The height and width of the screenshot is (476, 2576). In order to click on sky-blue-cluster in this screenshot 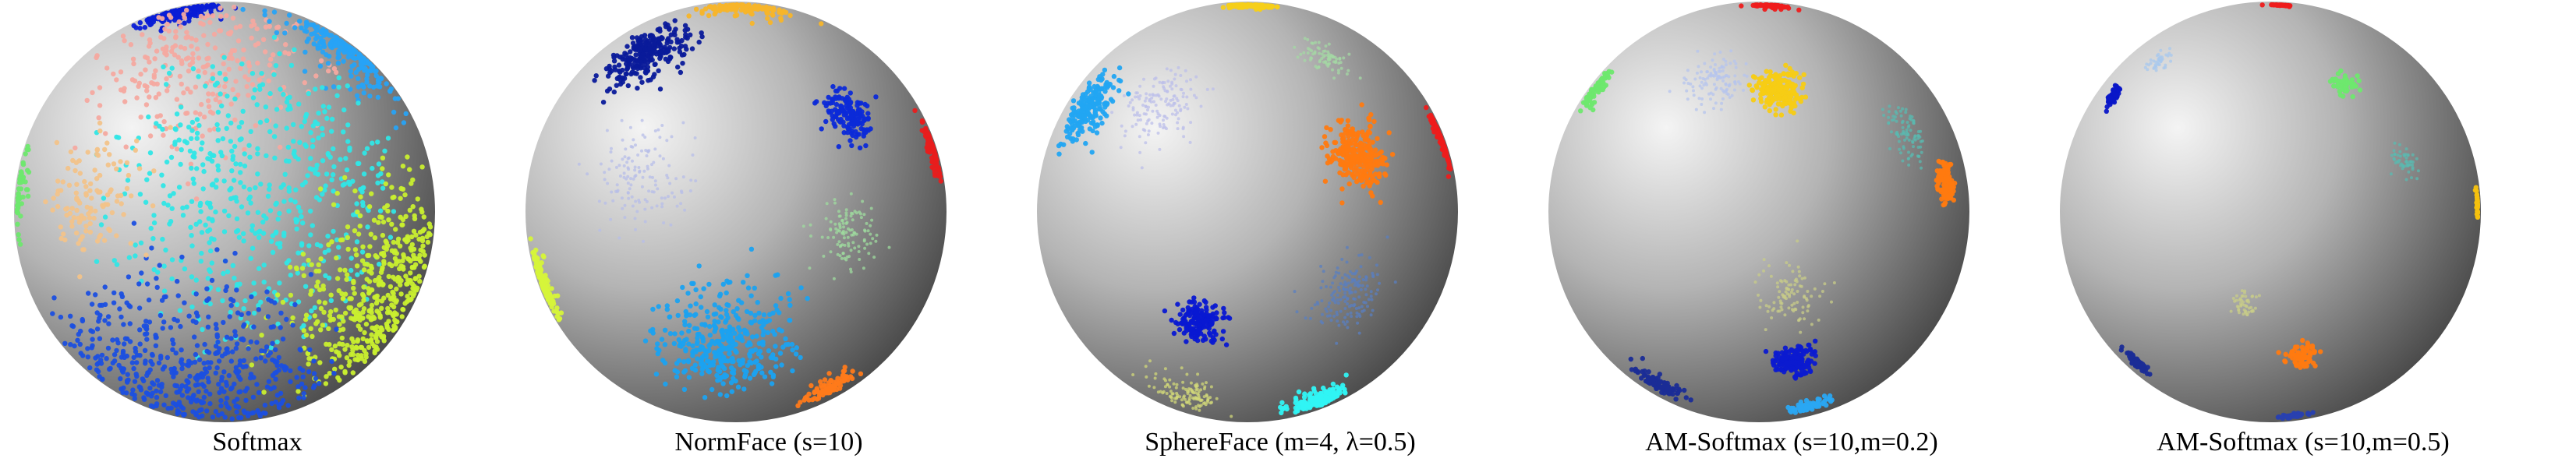, I will do `click(324, 68)`.